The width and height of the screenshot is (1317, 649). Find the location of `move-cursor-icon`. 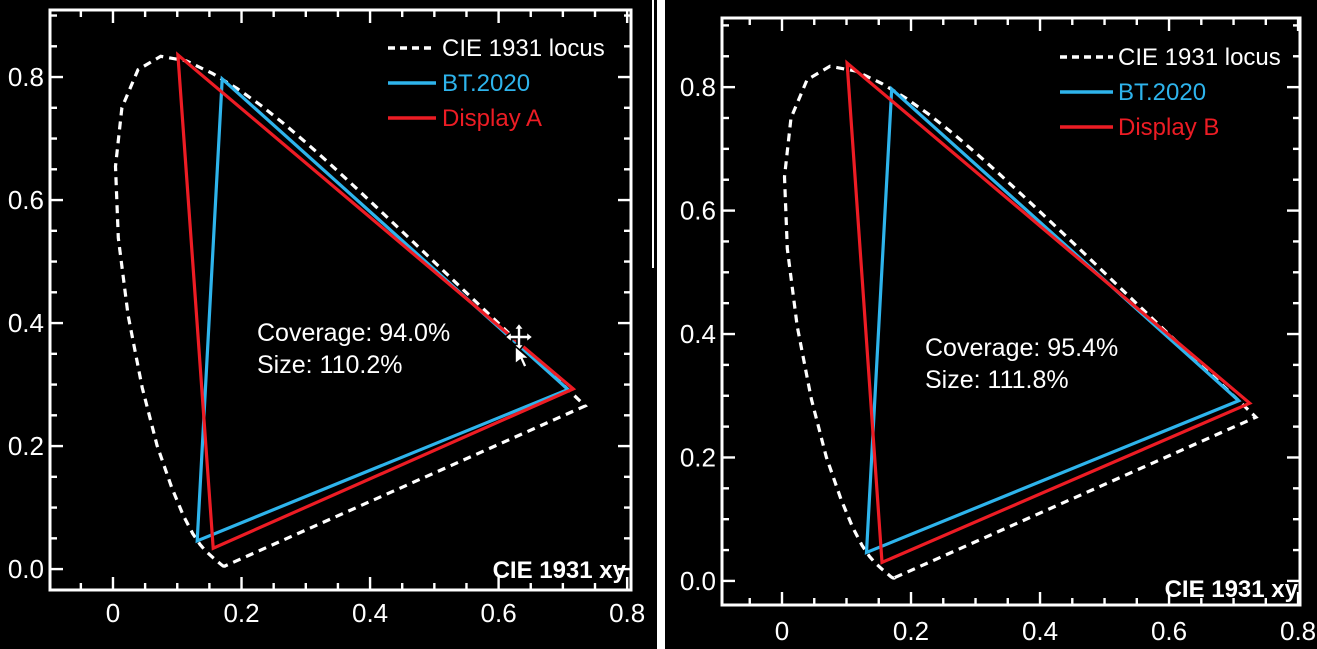

move-cursor-icon is located at coordinates (519, 345).